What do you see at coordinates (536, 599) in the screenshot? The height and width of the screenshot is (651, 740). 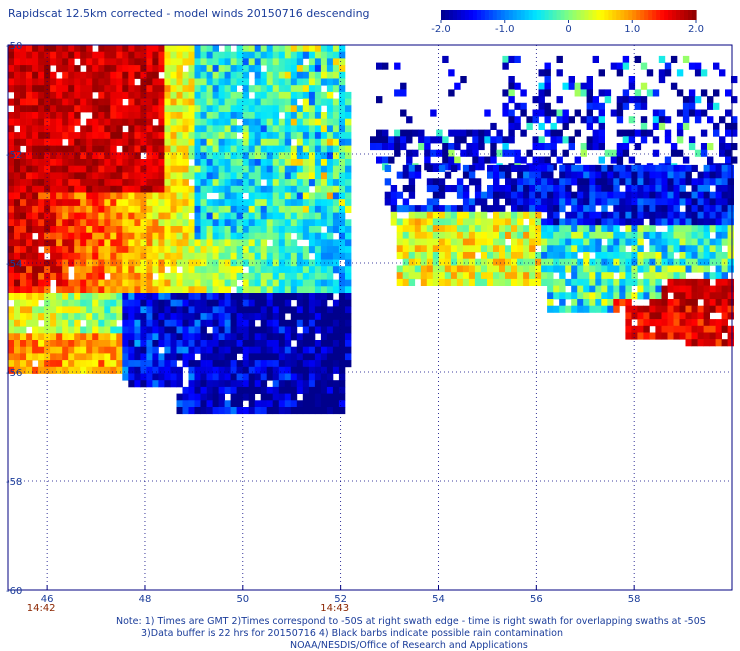 I see `x-tick-label: 56` at bounding box center [536, 599].